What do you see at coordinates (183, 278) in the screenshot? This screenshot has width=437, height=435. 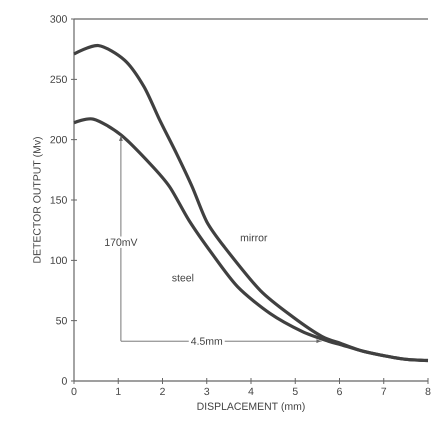 I see `text: steel` at bounding box center [183, 278].